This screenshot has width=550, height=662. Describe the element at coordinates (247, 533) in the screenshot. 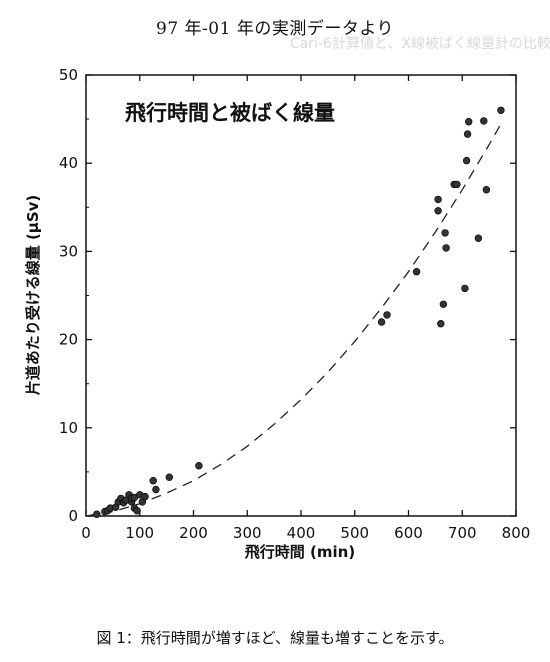

I see `x-tick-label: 300` at that location.